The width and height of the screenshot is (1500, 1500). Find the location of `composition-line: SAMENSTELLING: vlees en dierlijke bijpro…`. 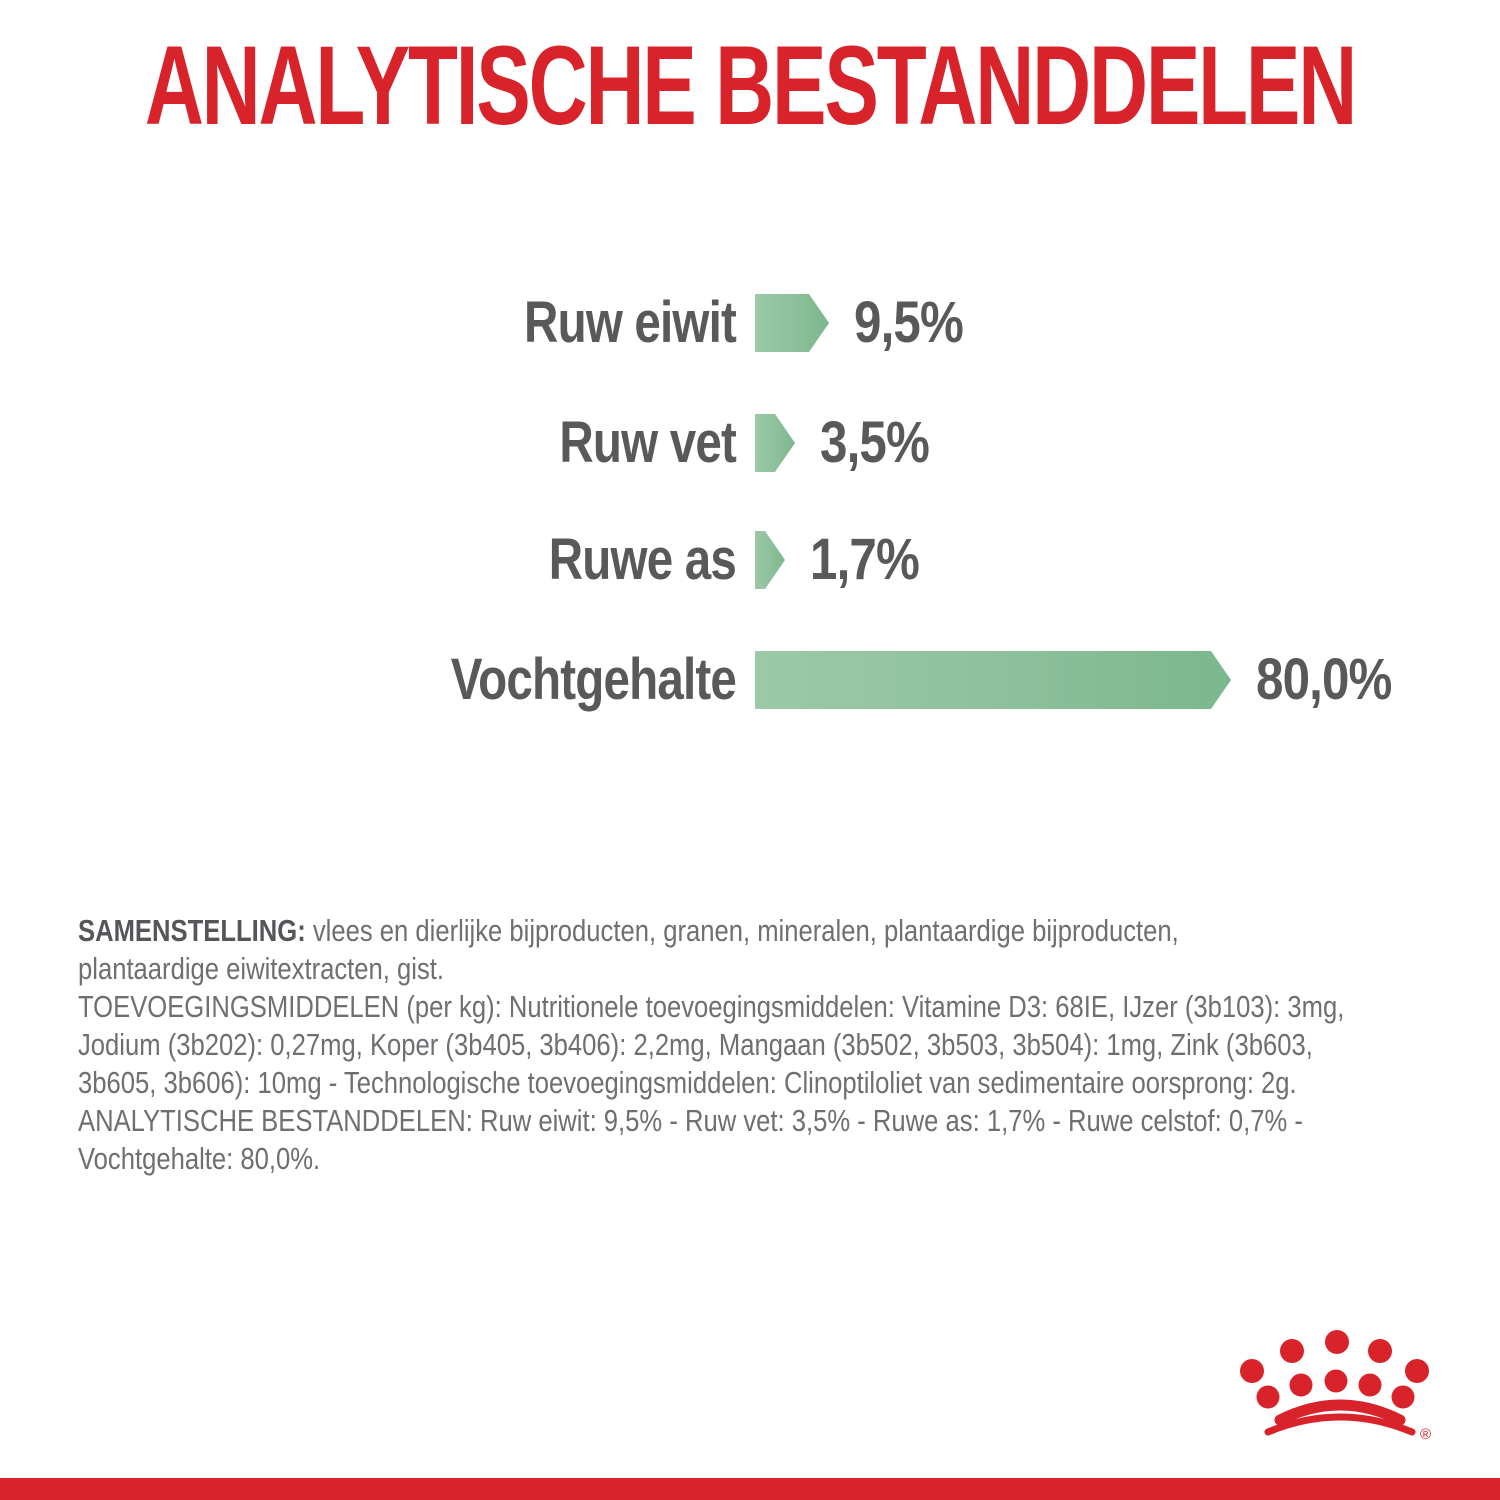

composition-line: SAMENSTELLING: vlees en dierlijke bijpro… is located at coordinates (666, 931).